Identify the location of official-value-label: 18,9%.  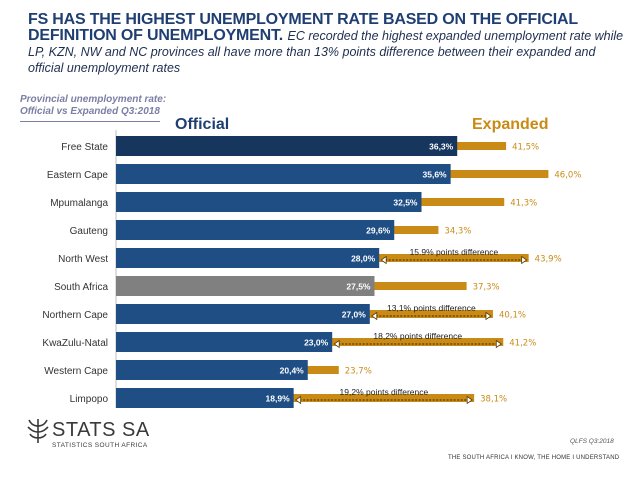
(278, 399).